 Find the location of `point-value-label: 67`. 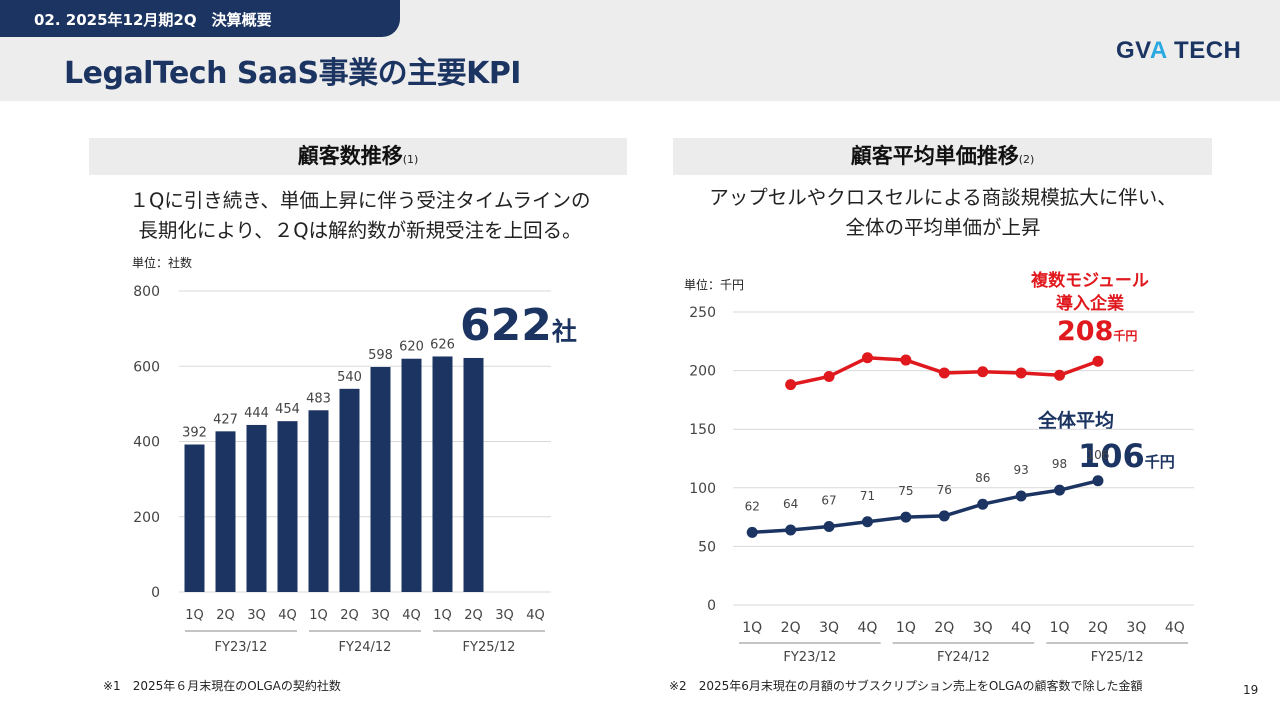

point-value-label: 67 is located at coordinates (828, 500).